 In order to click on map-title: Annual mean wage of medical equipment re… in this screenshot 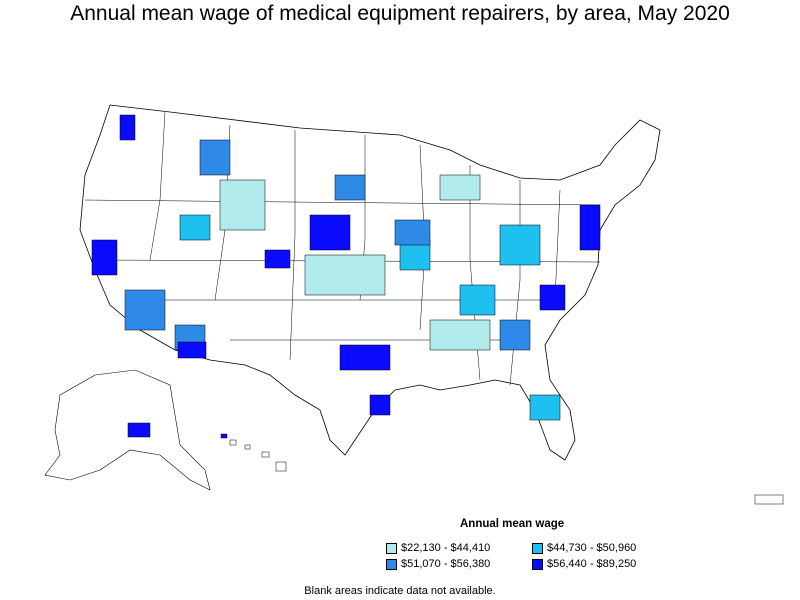, I will do `click(400, 13)`.